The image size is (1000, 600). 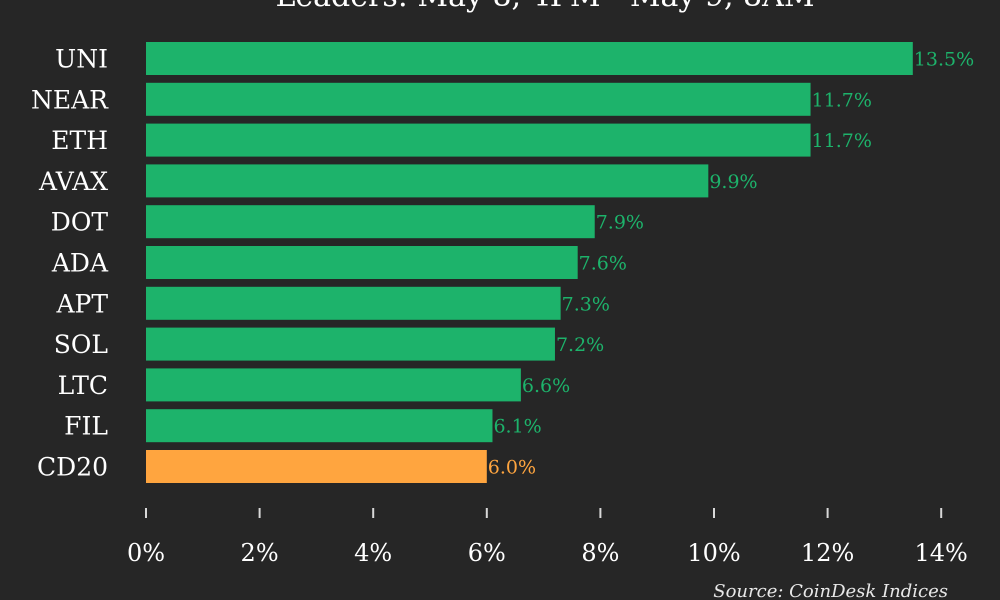 I want to click on source-note: Source: CoinDesk Indices, so click(x=830, y=590).